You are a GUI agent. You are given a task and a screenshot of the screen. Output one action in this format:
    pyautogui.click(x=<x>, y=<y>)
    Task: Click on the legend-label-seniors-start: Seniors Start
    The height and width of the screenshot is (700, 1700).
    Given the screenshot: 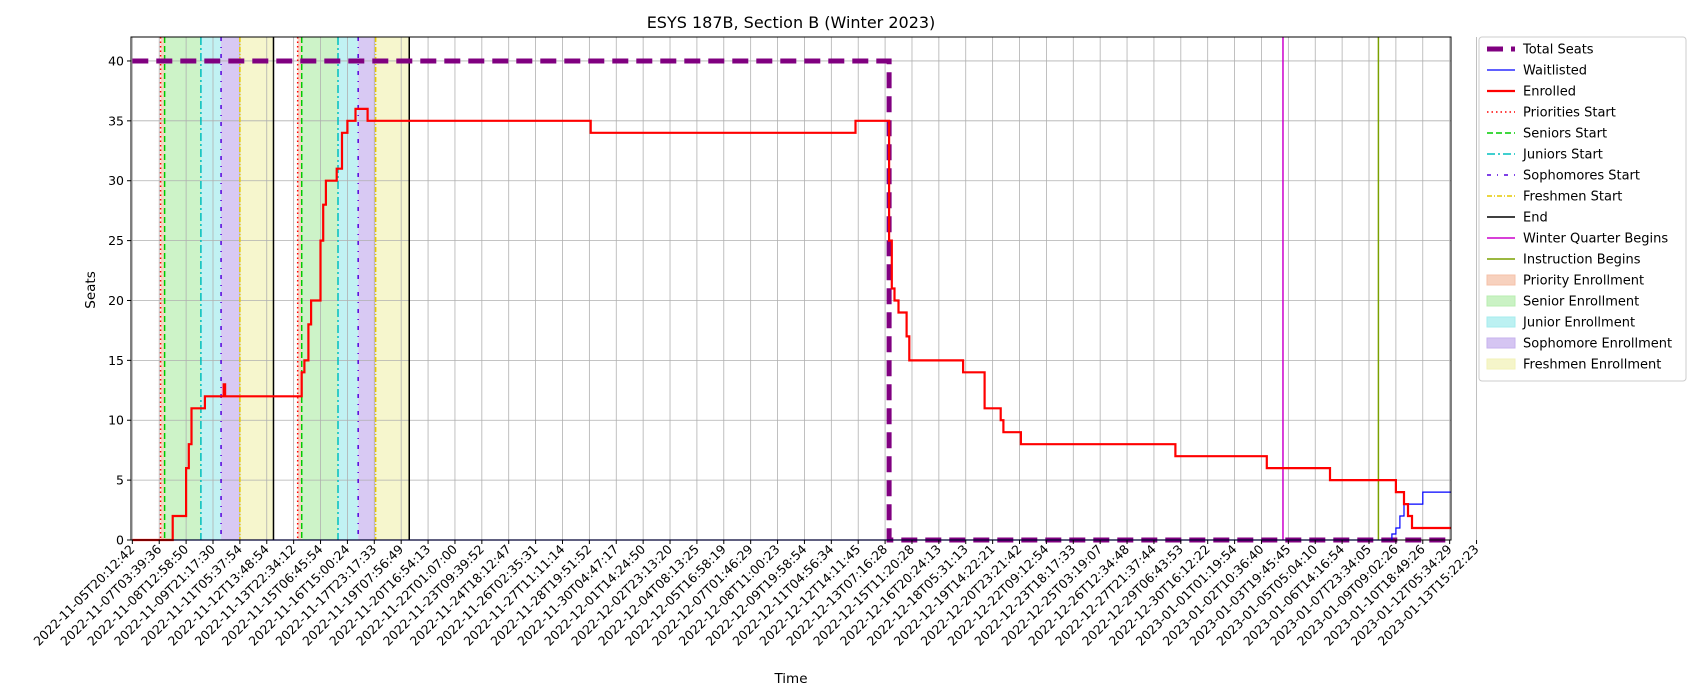 What is the action you would take?
    pyautogui.click(x=1565, y=134)
    